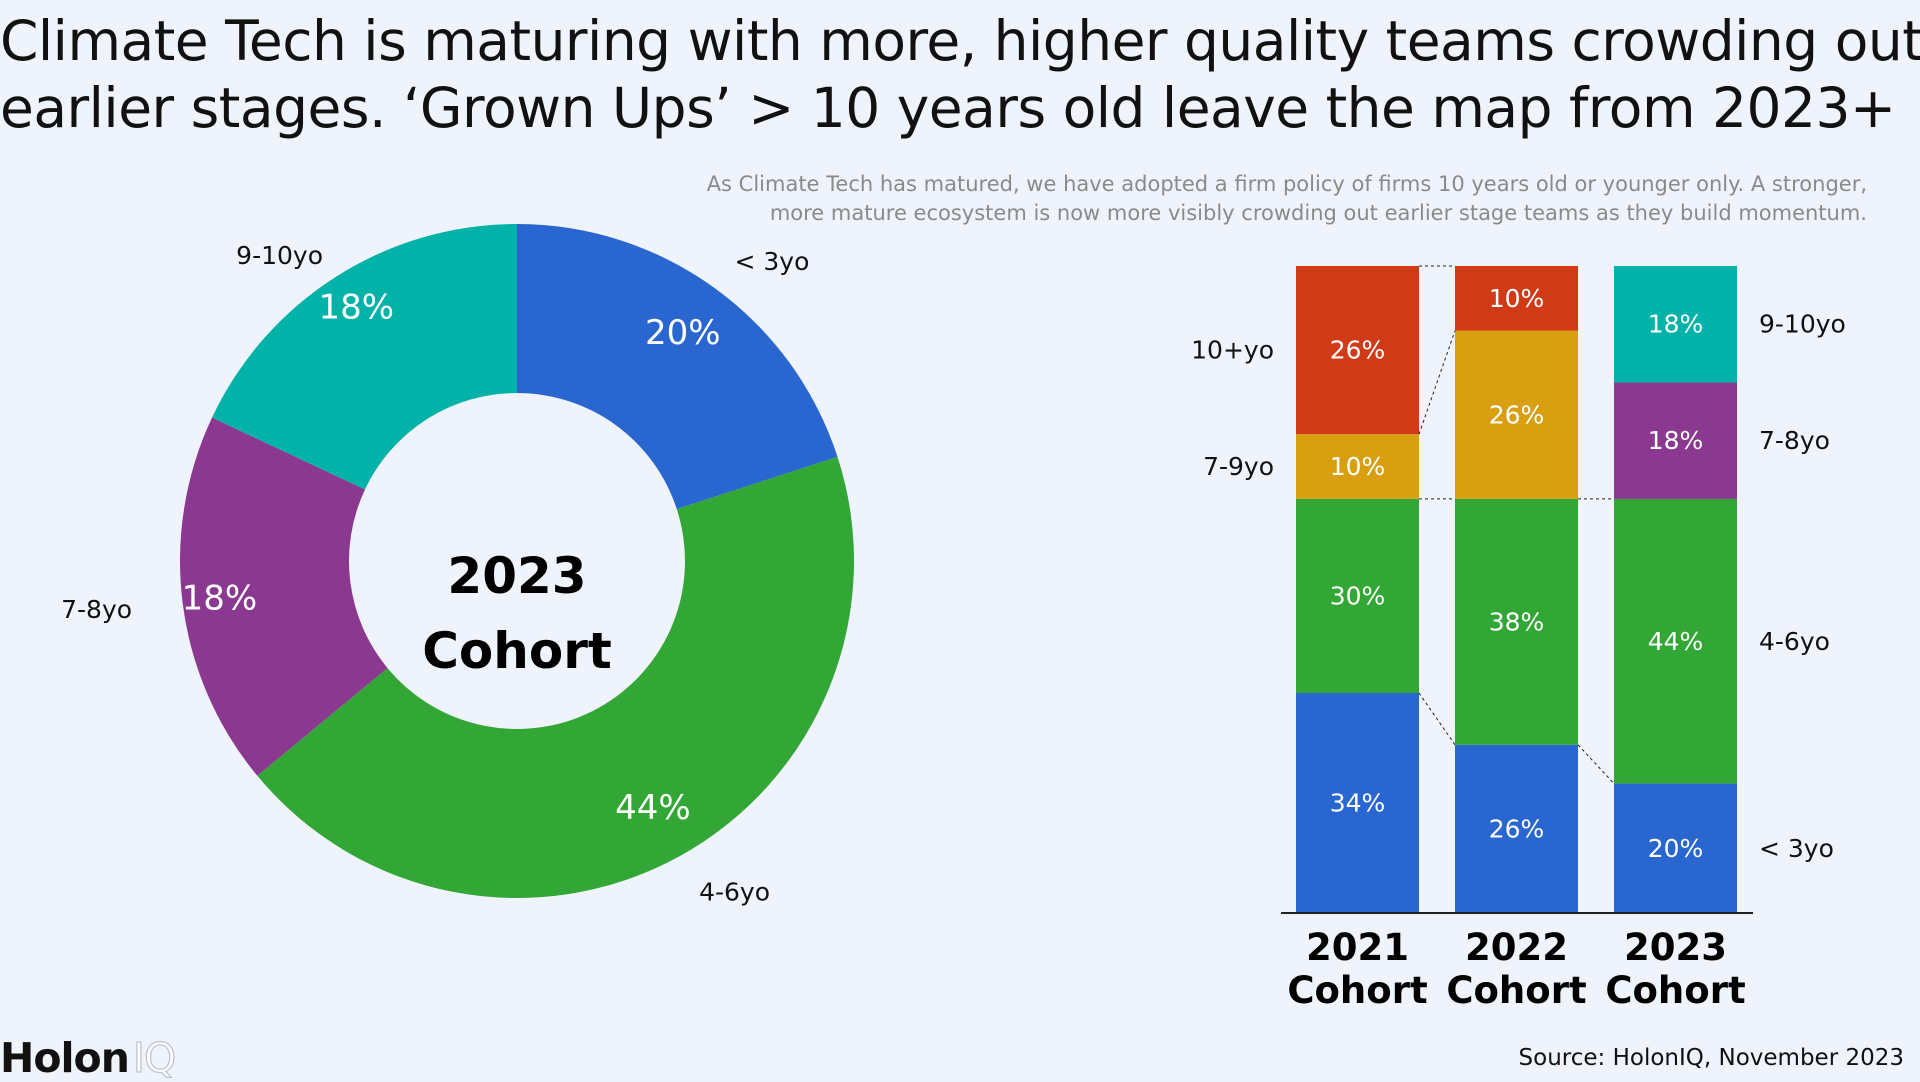 This screenshot has height=1082, width=1920. Describe the element at coordinates (1516, 947) in the screenshot. I see `x-tick-label: 2022` at that location.